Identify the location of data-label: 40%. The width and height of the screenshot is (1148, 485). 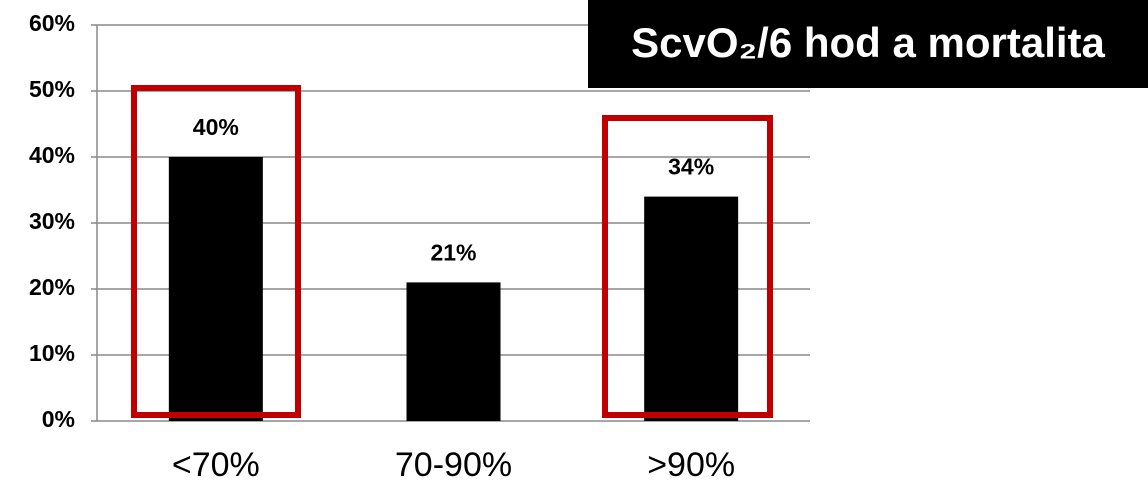
(216, 127).